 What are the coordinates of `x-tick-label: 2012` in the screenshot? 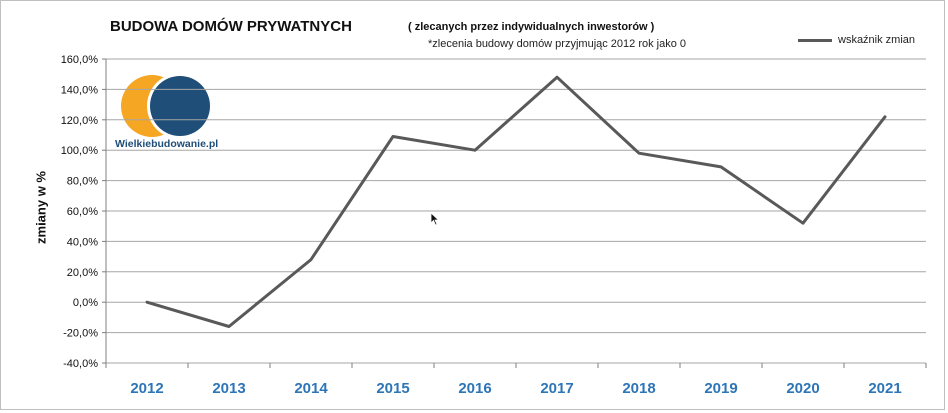 It's located at (146, 388).